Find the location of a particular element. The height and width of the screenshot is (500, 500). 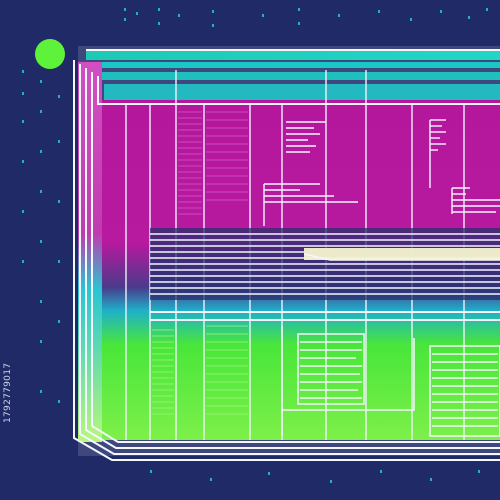

magenta-text-blocks is located at coordinates (381, 172).